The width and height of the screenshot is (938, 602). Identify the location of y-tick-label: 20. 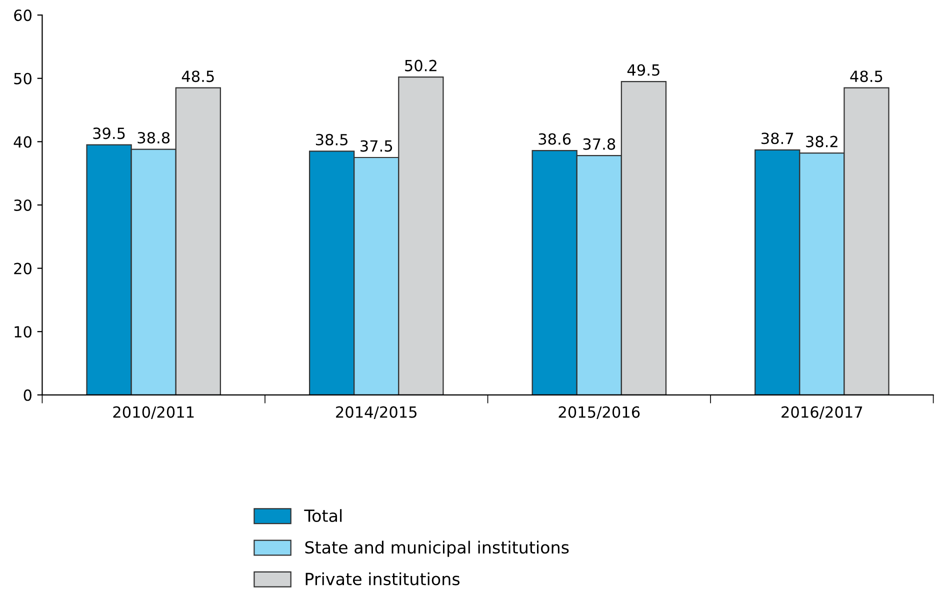
(23, 268).